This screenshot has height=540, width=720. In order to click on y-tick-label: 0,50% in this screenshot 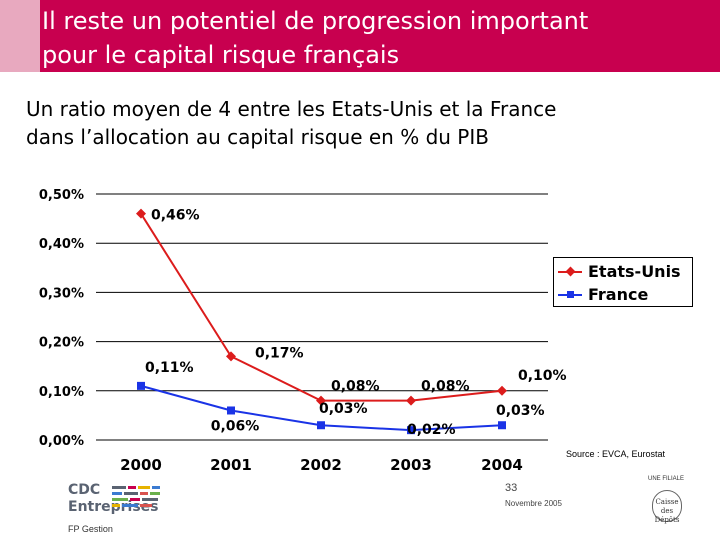, I will do `click(61, 195)`.